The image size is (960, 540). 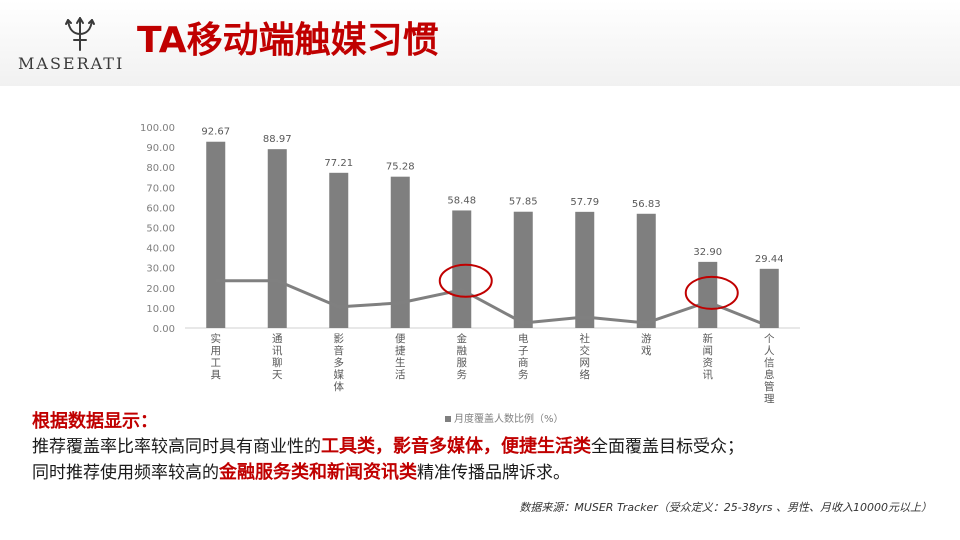 I want to click on legend-label: 月度覆盖人数比例（%）, so click(x=509, y=418).